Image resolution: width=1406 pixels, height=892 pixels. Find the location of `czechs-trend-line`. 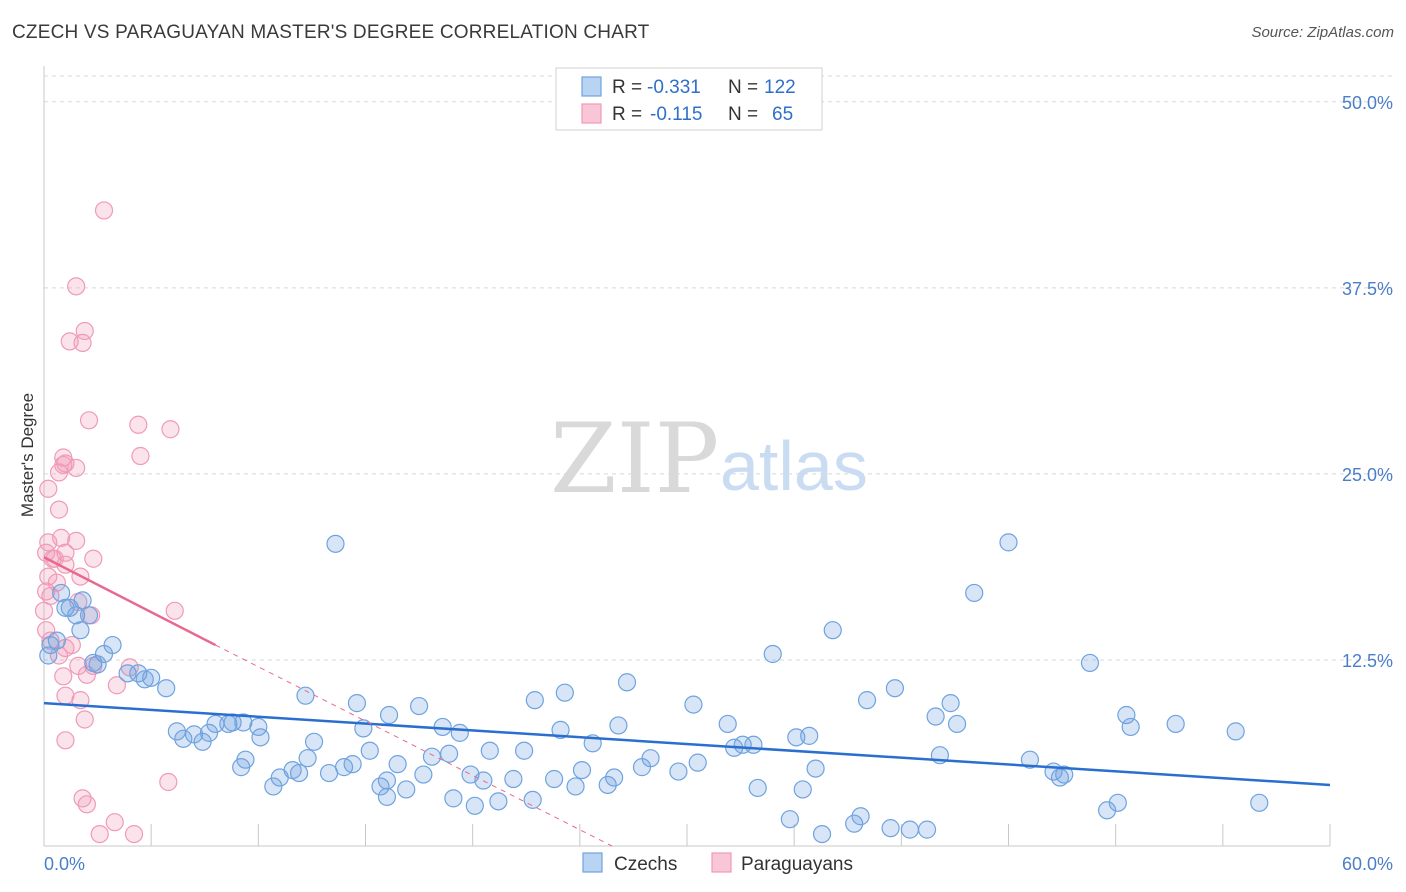

czechs-trend-line is located at coordinates (687, 744).